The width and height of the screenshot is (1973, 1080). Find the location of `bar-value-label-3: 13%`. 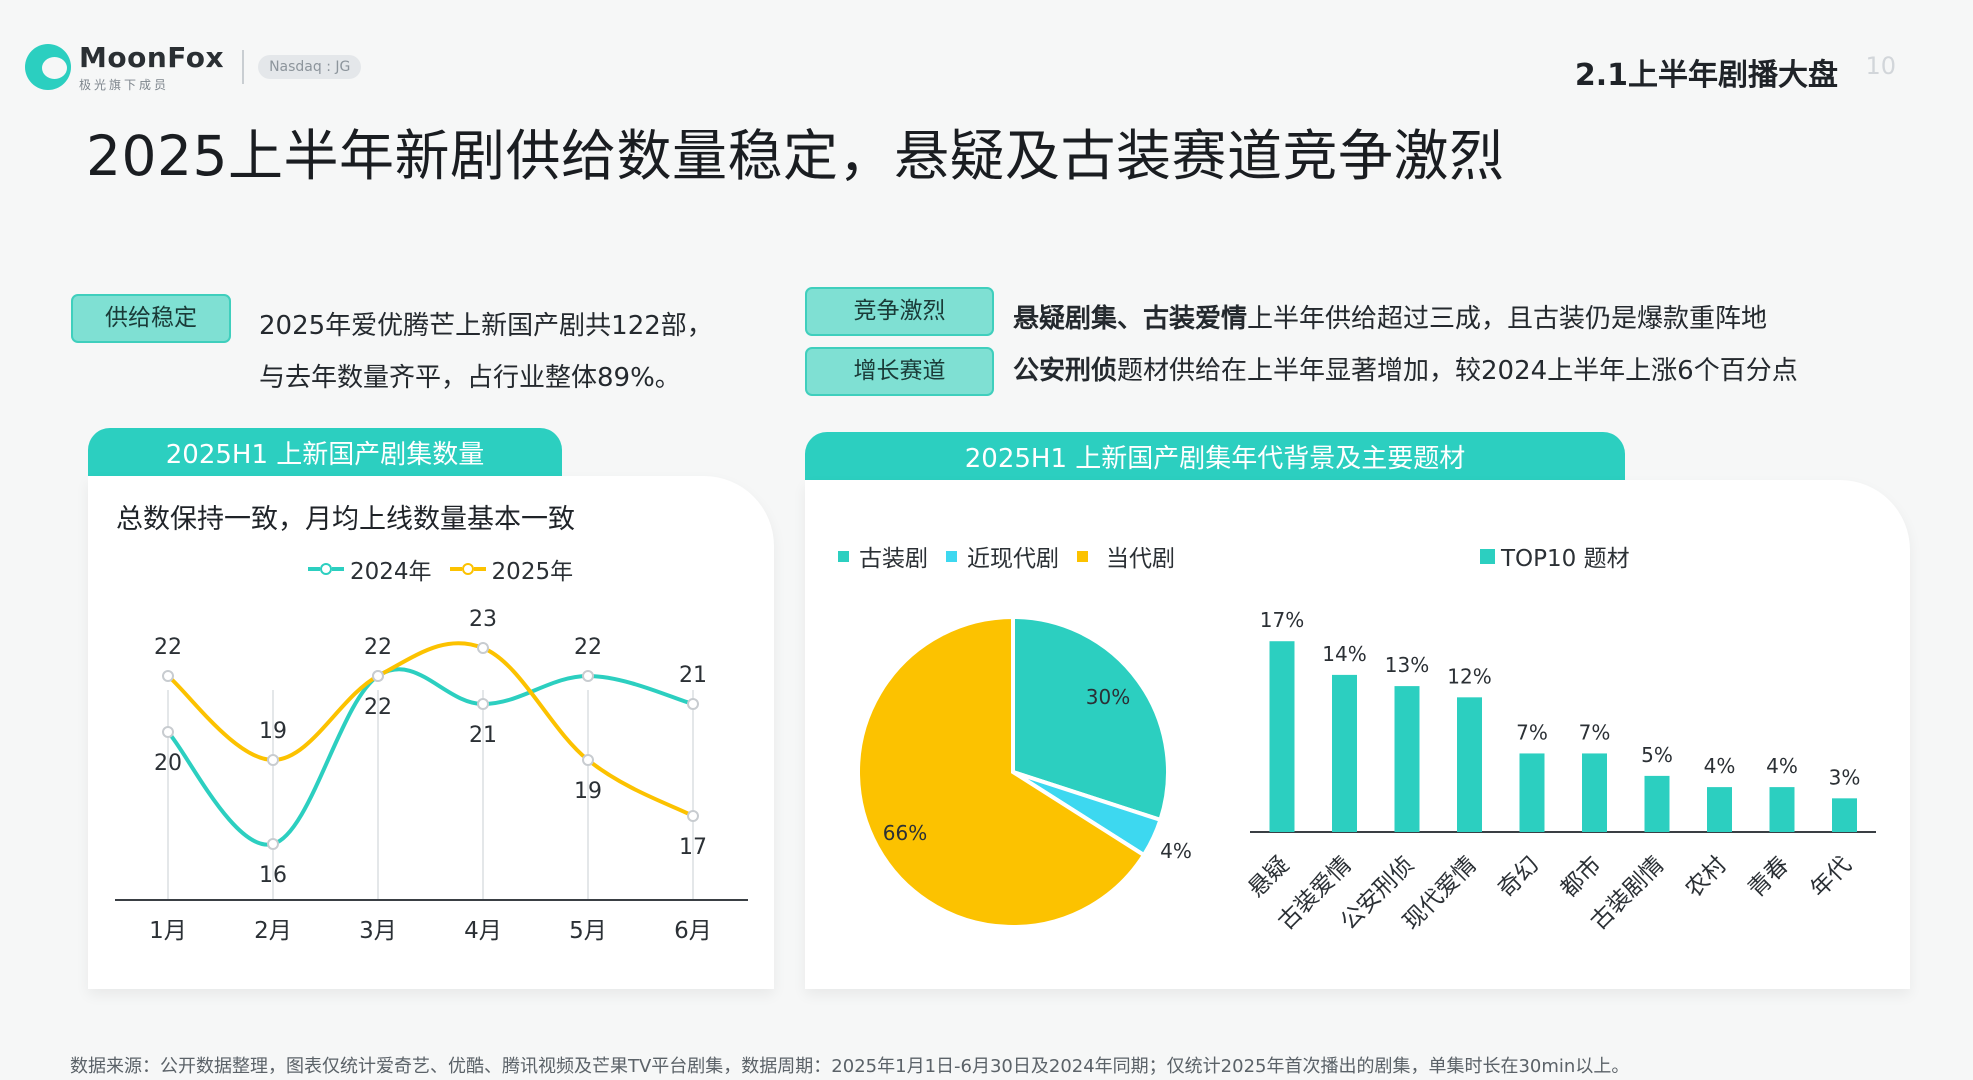

bar-value-label-3: 13% is located at coordinates (1407, 665).